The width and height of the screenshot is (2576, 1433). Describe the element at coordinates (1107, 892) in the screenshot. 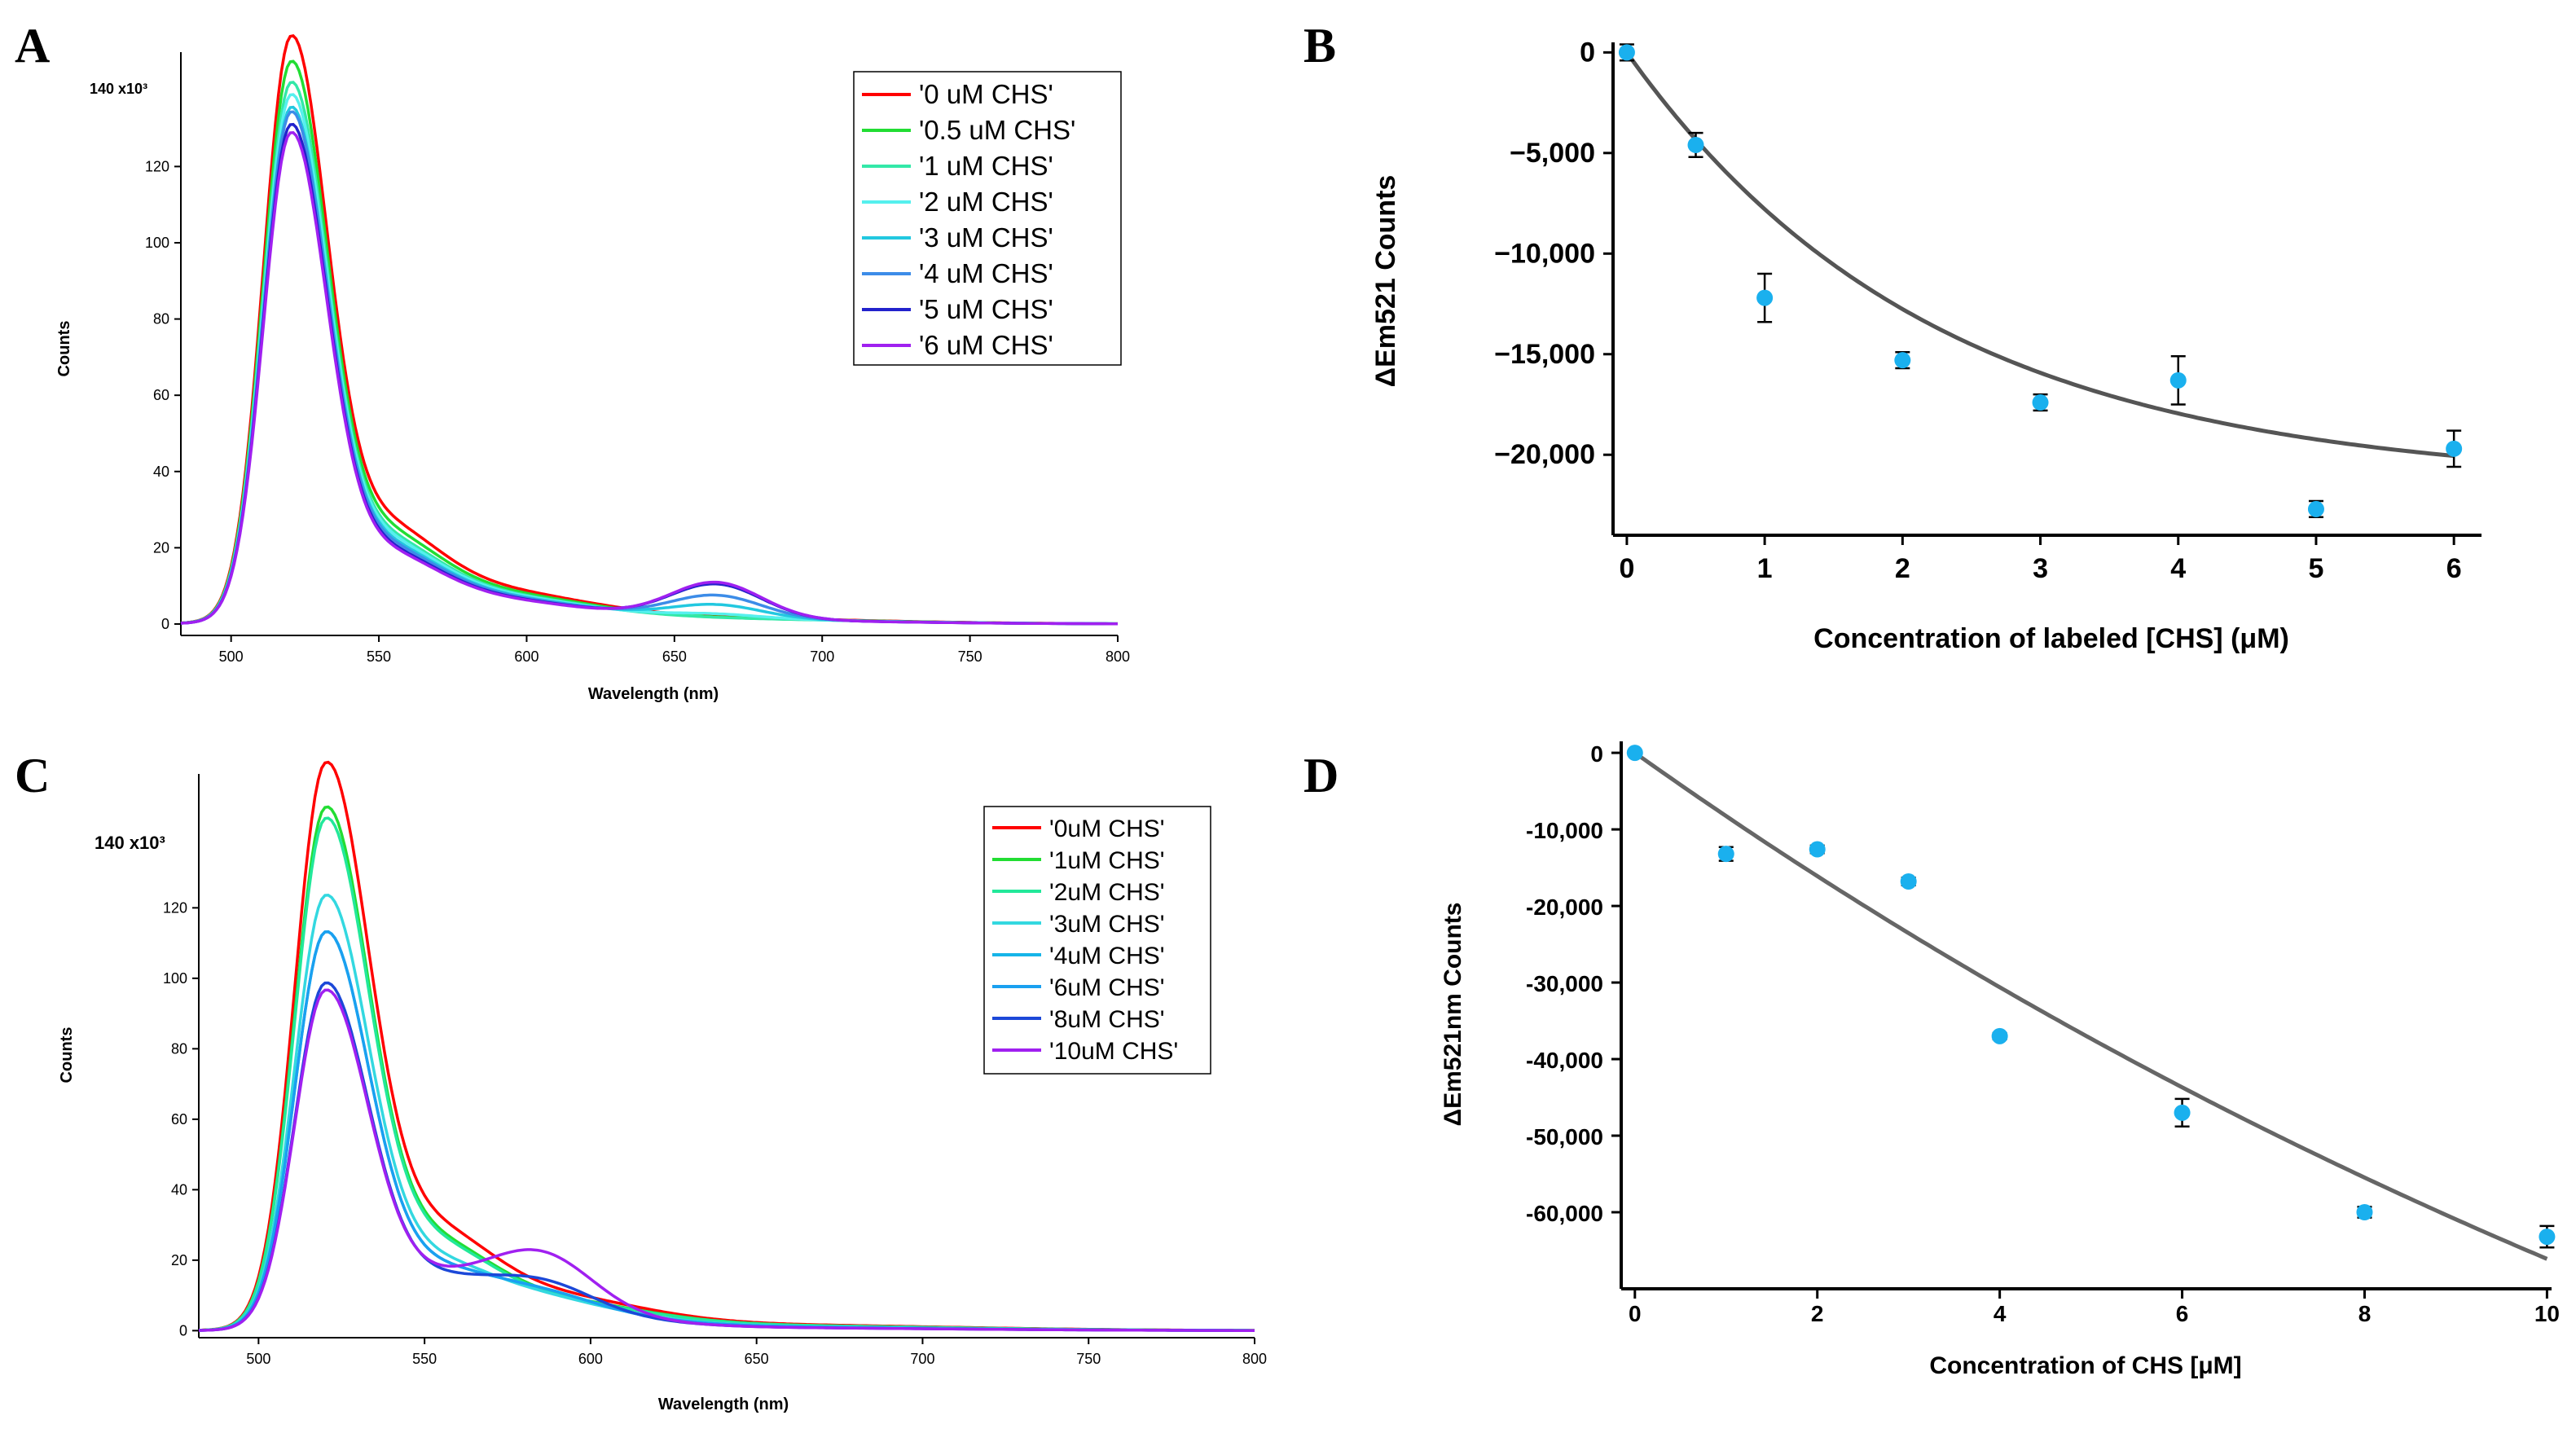

I see `legend-label-3: '2uM CHS'` at that location.